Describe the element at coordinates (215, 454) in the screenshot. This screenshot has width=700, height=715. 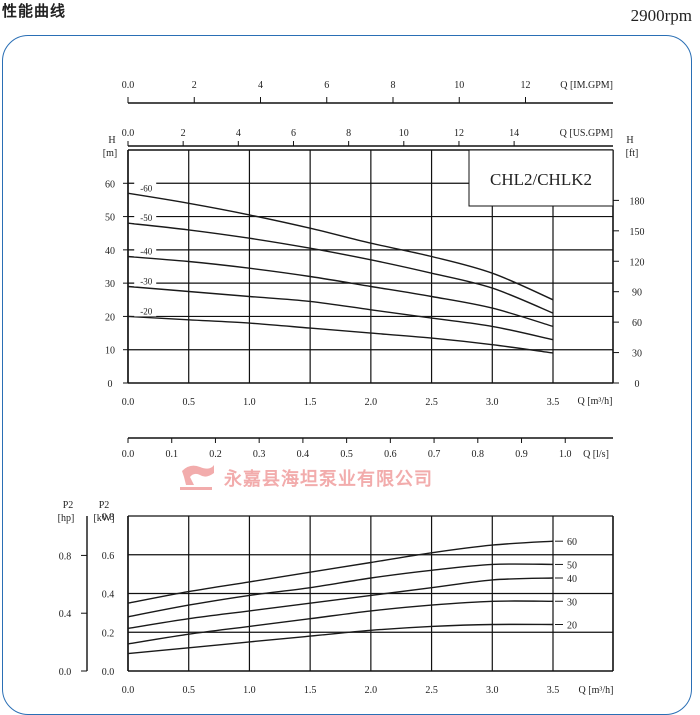
I see `ls-tick-label: 0.2` at that location.